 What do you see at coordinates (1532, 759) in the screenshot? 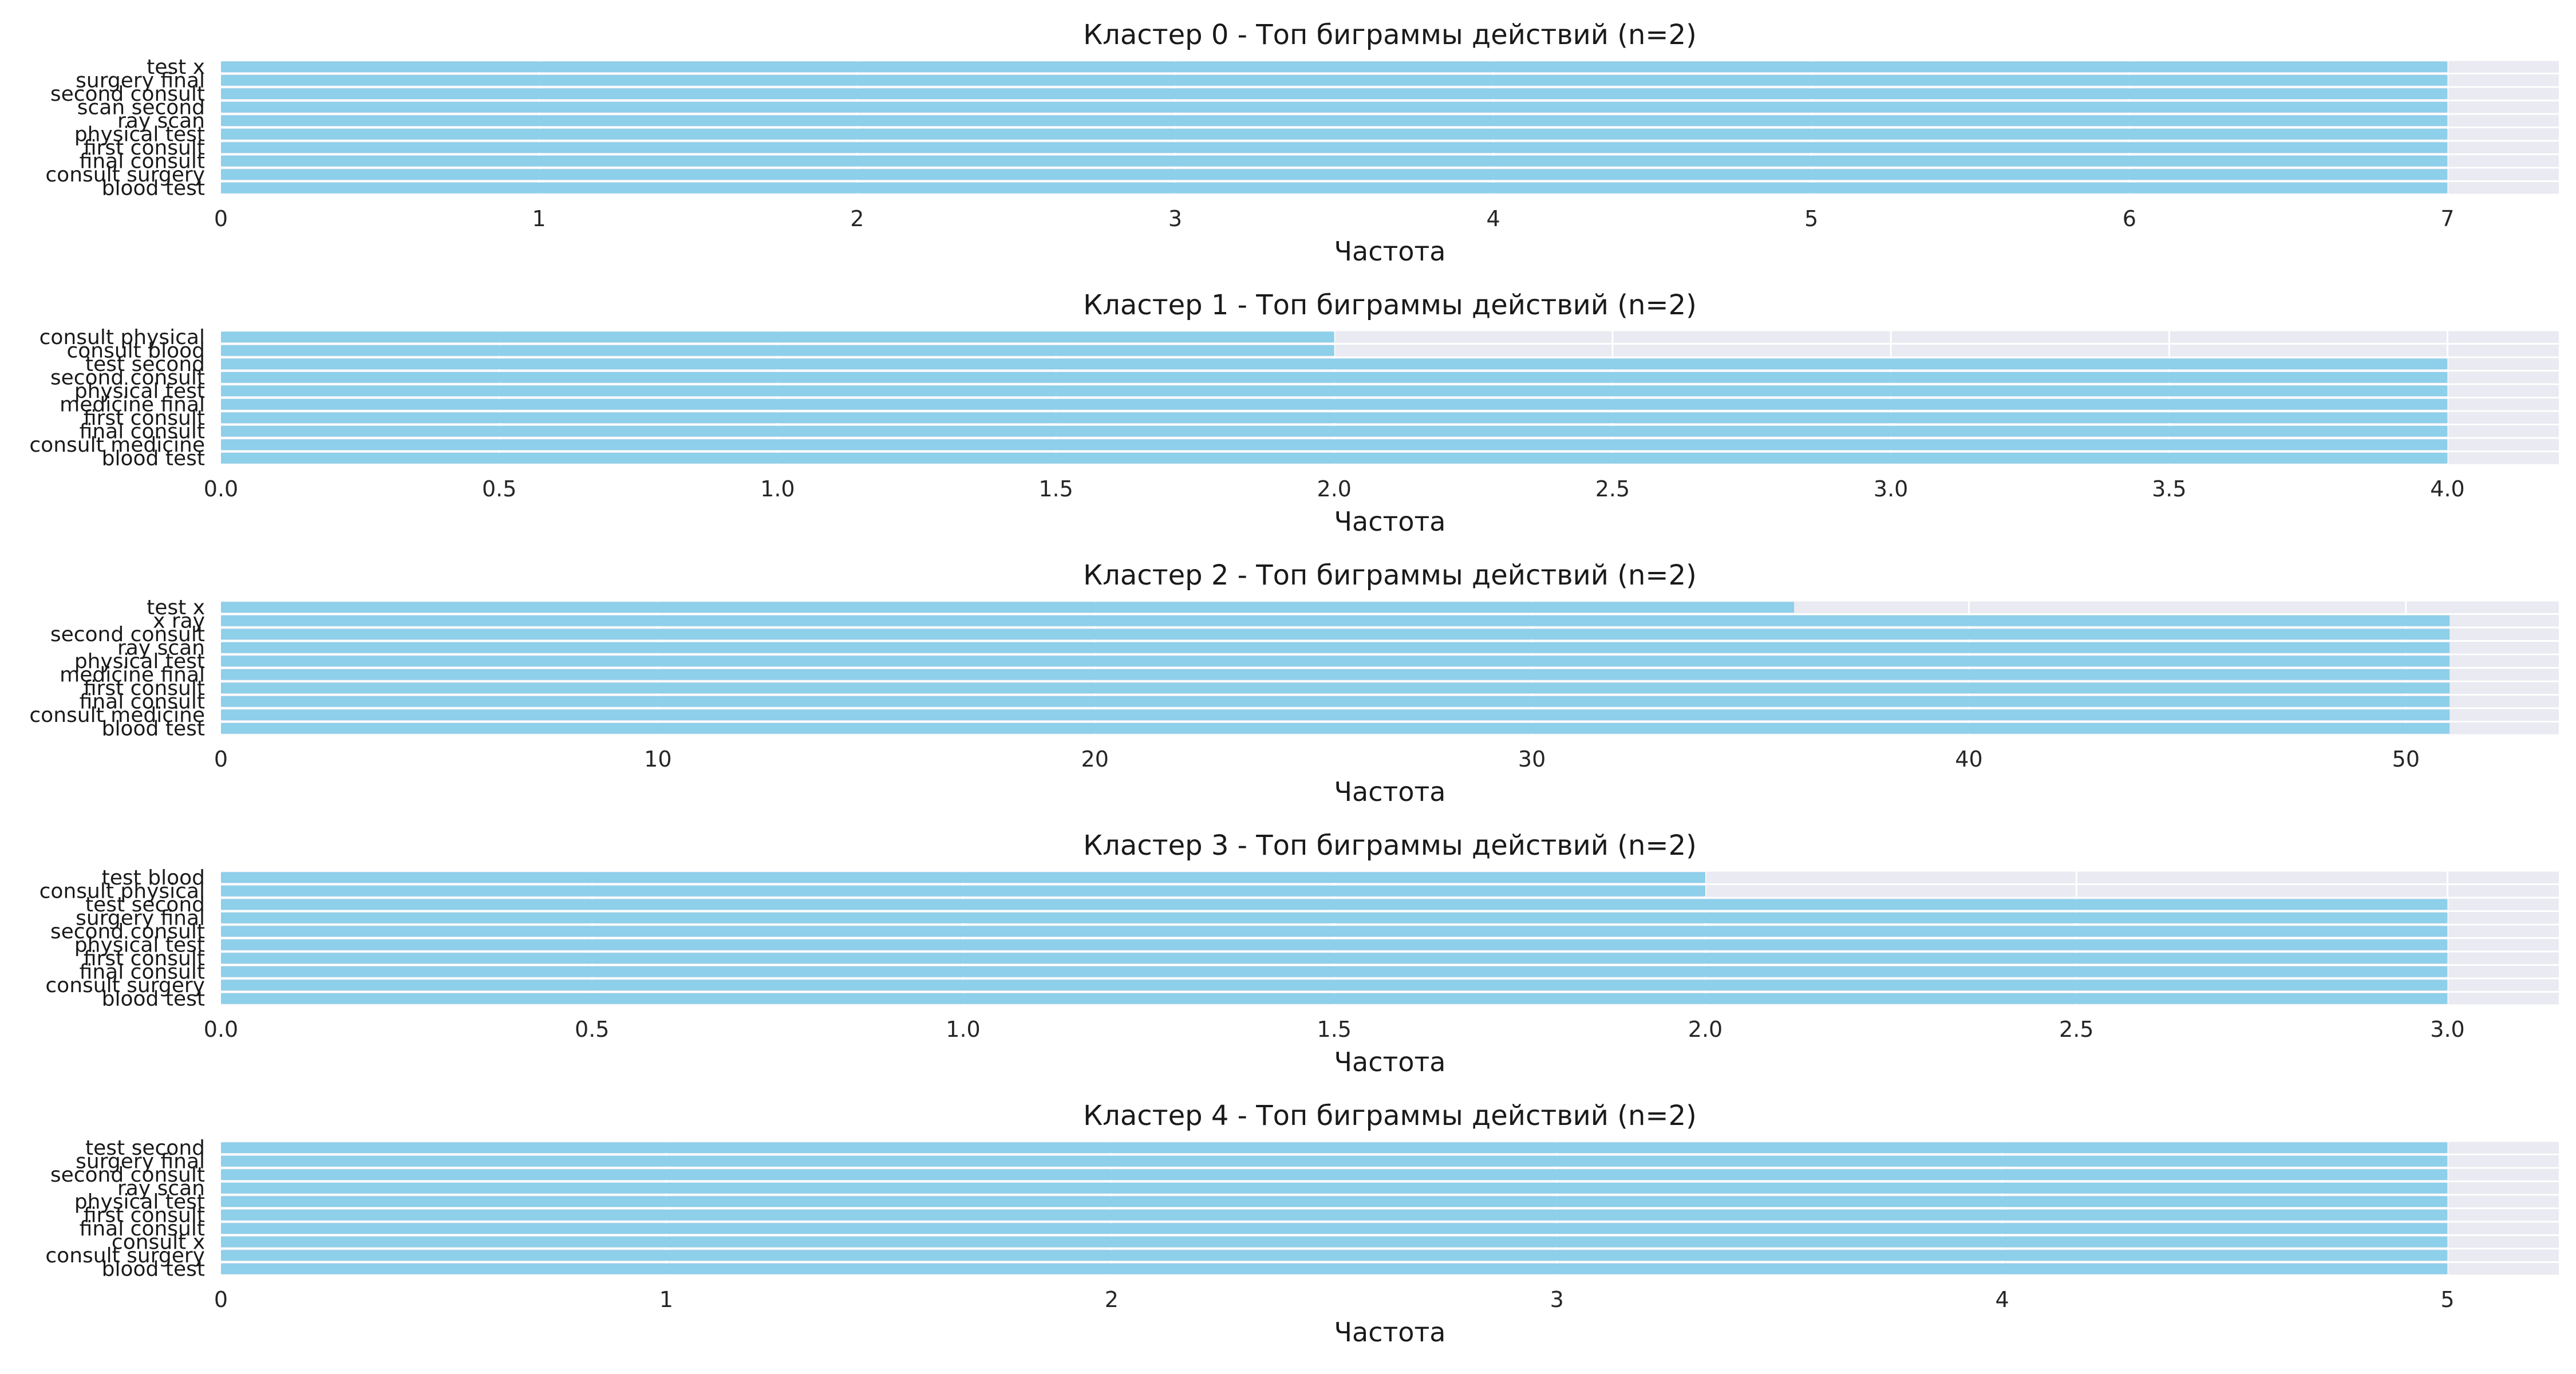
I see `x-tick-label: 30` at bounding box center [1532, 759].